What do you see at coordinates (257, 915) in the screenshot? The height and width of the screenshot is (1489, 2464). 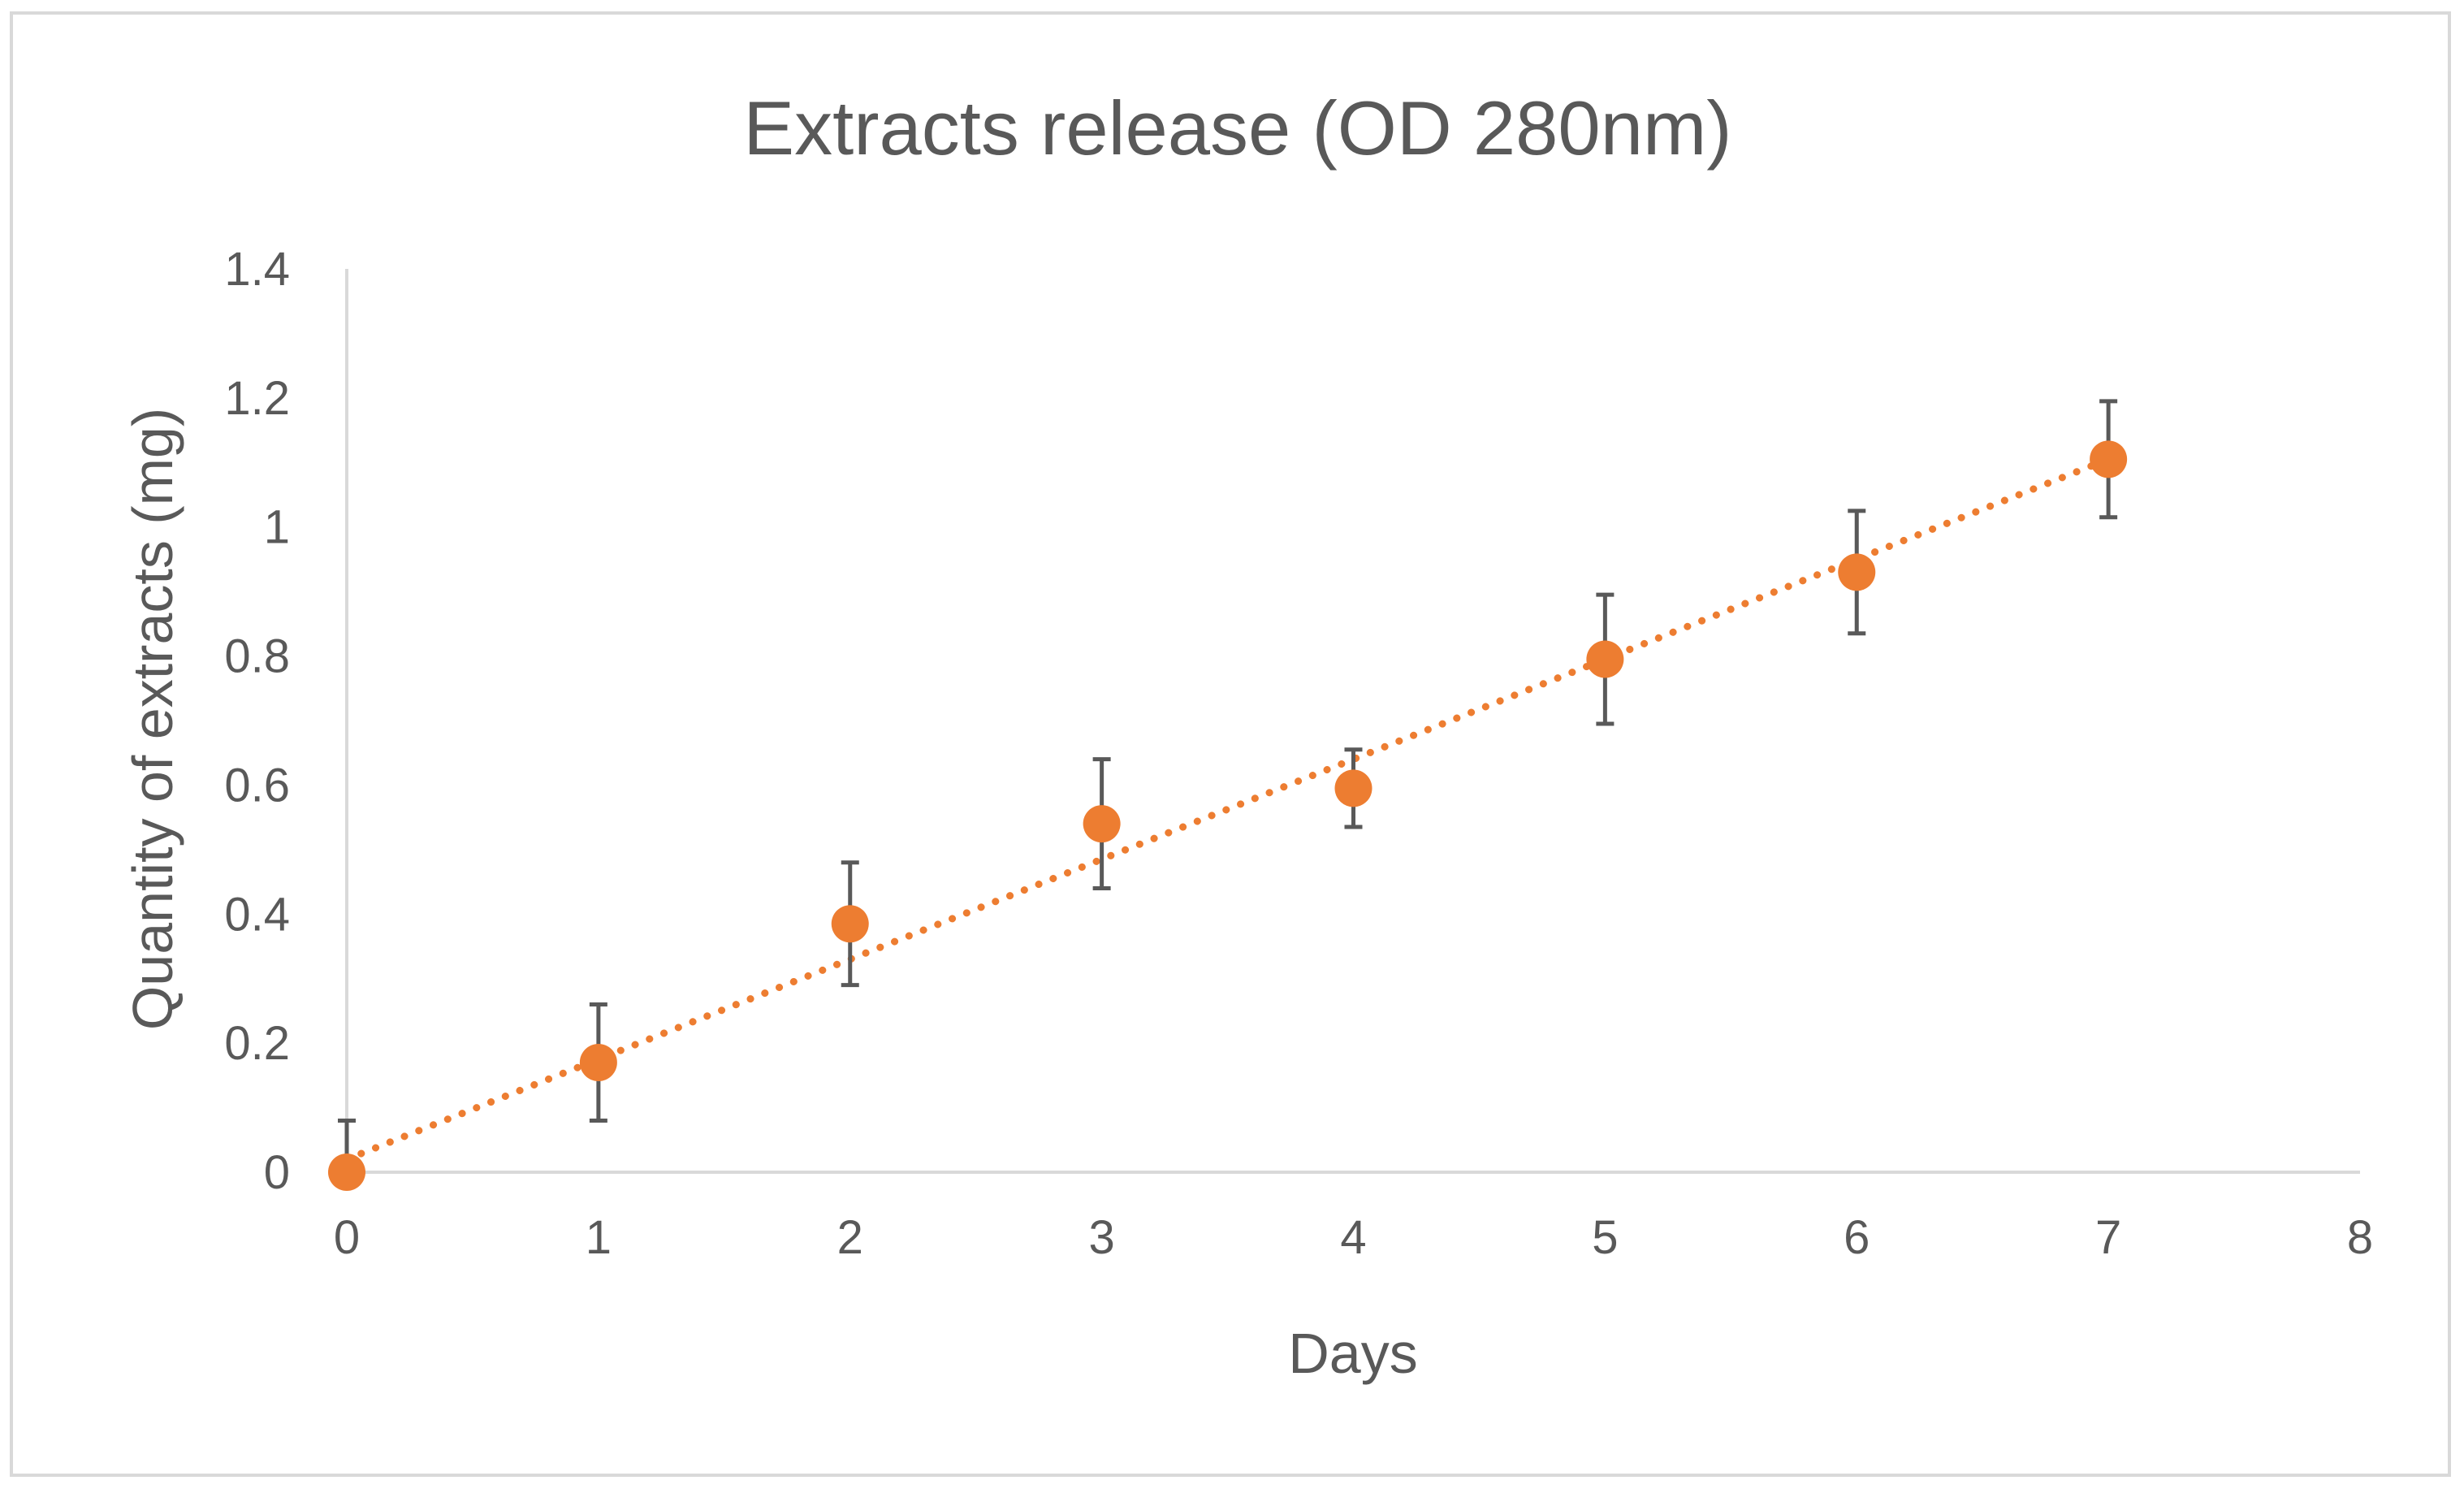 I see `y-tick-label: 0.4` at bounding box center [257, 915].